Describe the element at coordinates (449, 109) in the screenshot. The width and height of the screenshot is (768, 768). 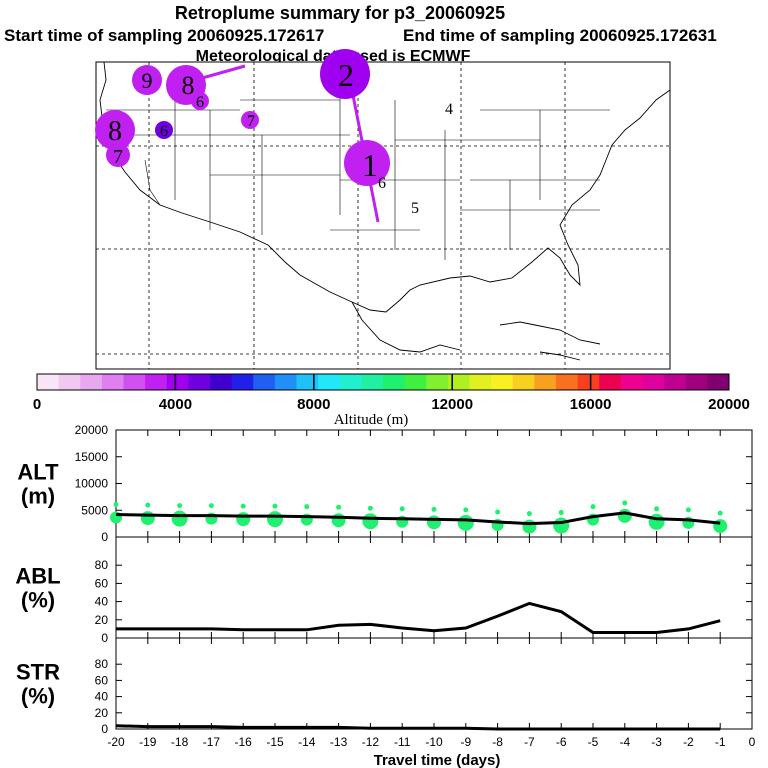
I see `plume-label: 4` at that location.